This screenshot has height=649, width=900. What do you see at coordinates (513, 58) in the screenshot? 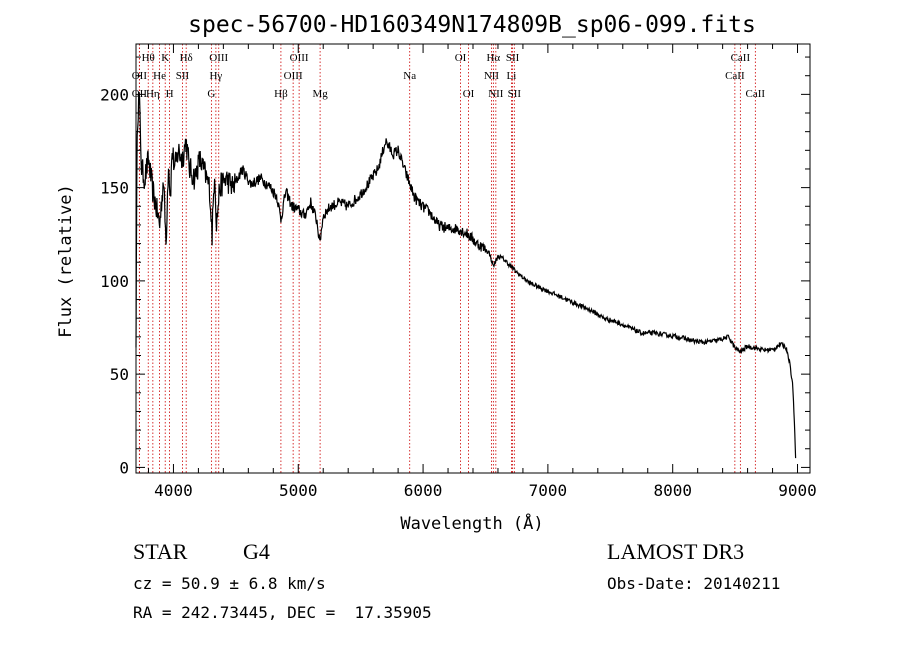
I see `line-label-23: SII` at bounding box center [513, 58].